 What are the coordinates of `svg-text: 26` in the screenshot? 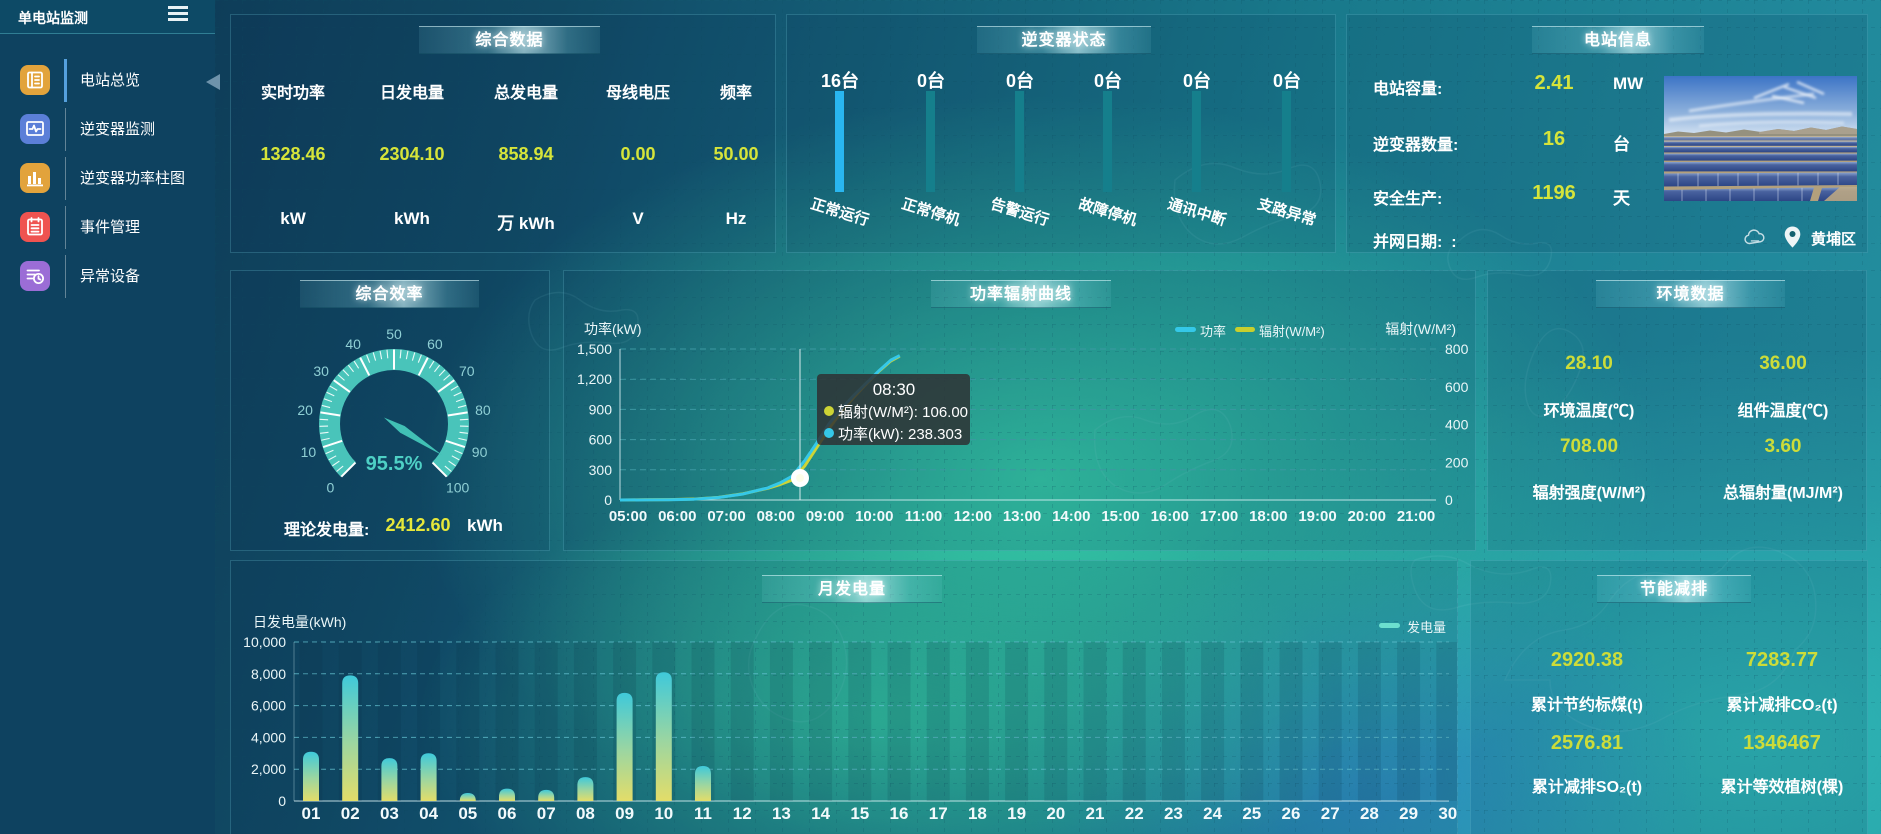 It's located at (1291, 813).